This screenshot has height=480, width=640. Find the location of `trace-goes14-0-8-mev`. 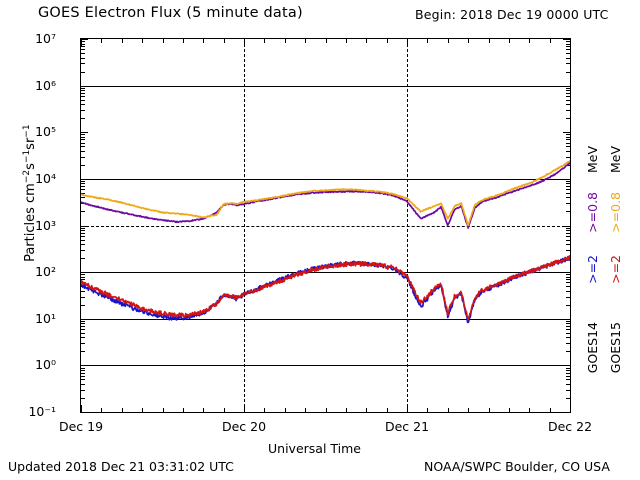

trace-goes14-0-8-mev is located at coordinates (325, 195).